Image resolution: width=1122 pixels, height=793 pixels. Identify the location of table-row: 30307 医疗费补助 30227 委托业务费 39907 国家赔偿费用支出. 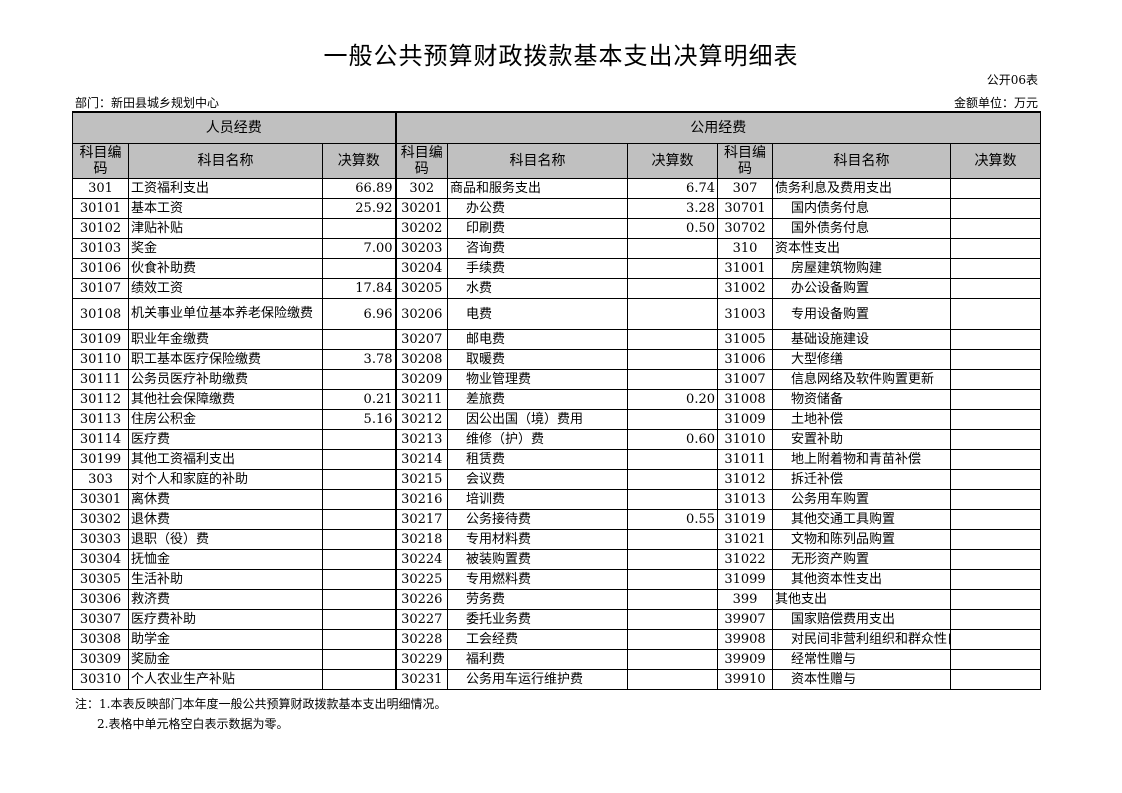
(556, 619).